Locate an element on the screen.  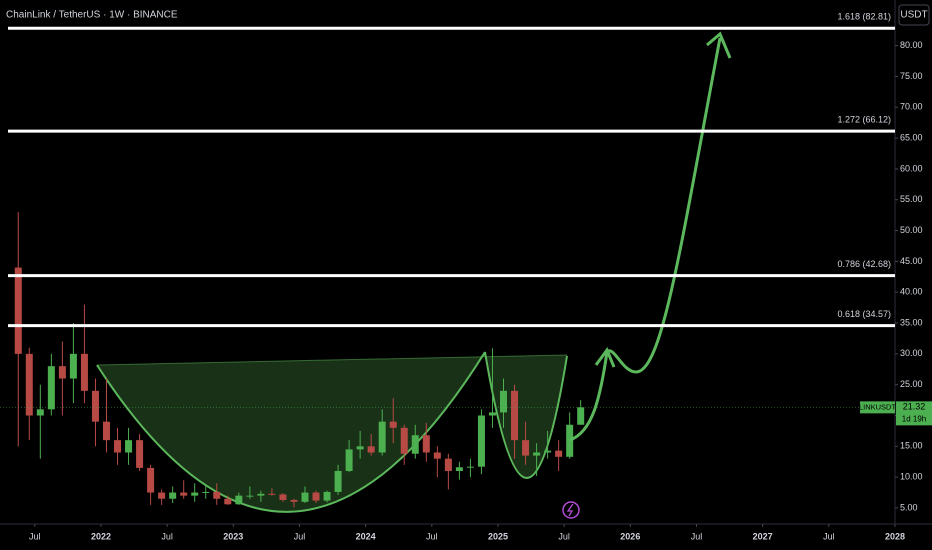
y-tick-label: 35.00 is located at coordinates (911, 322).